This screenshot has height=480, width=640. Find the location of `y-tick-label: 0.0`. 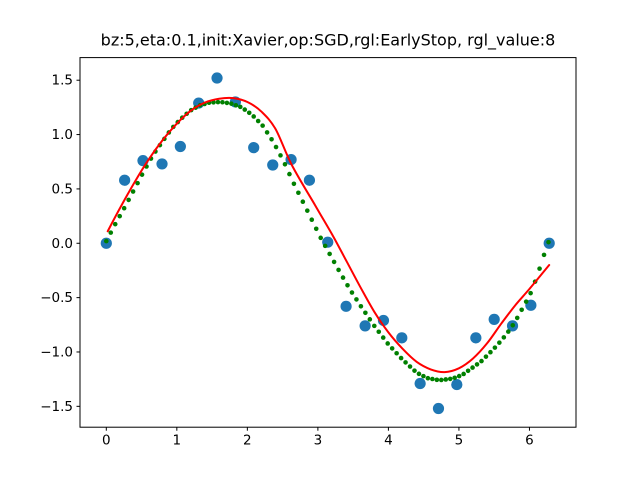

y-tick-label: 0.0 is located at coordinates (62, 244).